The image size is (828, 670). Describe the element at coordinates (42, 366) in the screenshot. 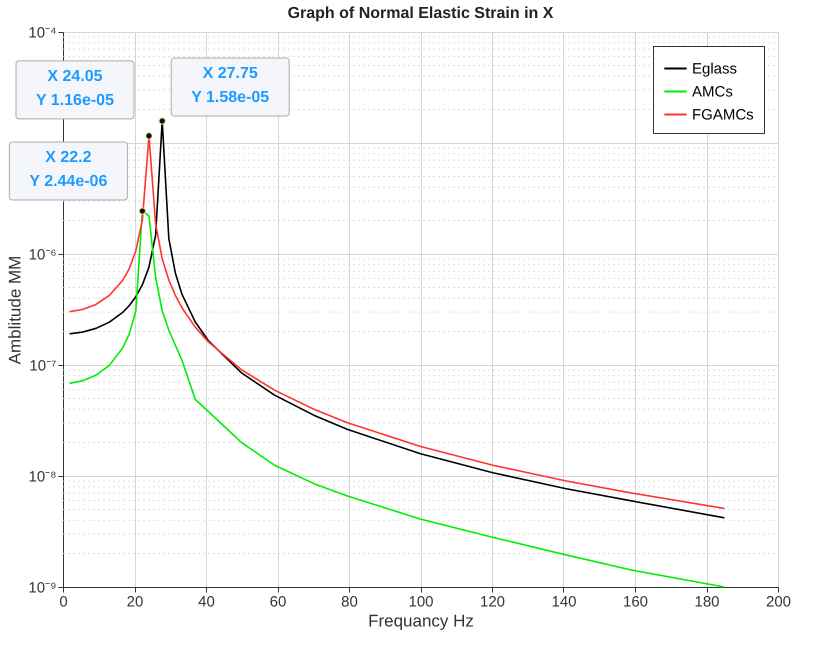

I see `y-tick-label: 10⁻⁷` at that location.